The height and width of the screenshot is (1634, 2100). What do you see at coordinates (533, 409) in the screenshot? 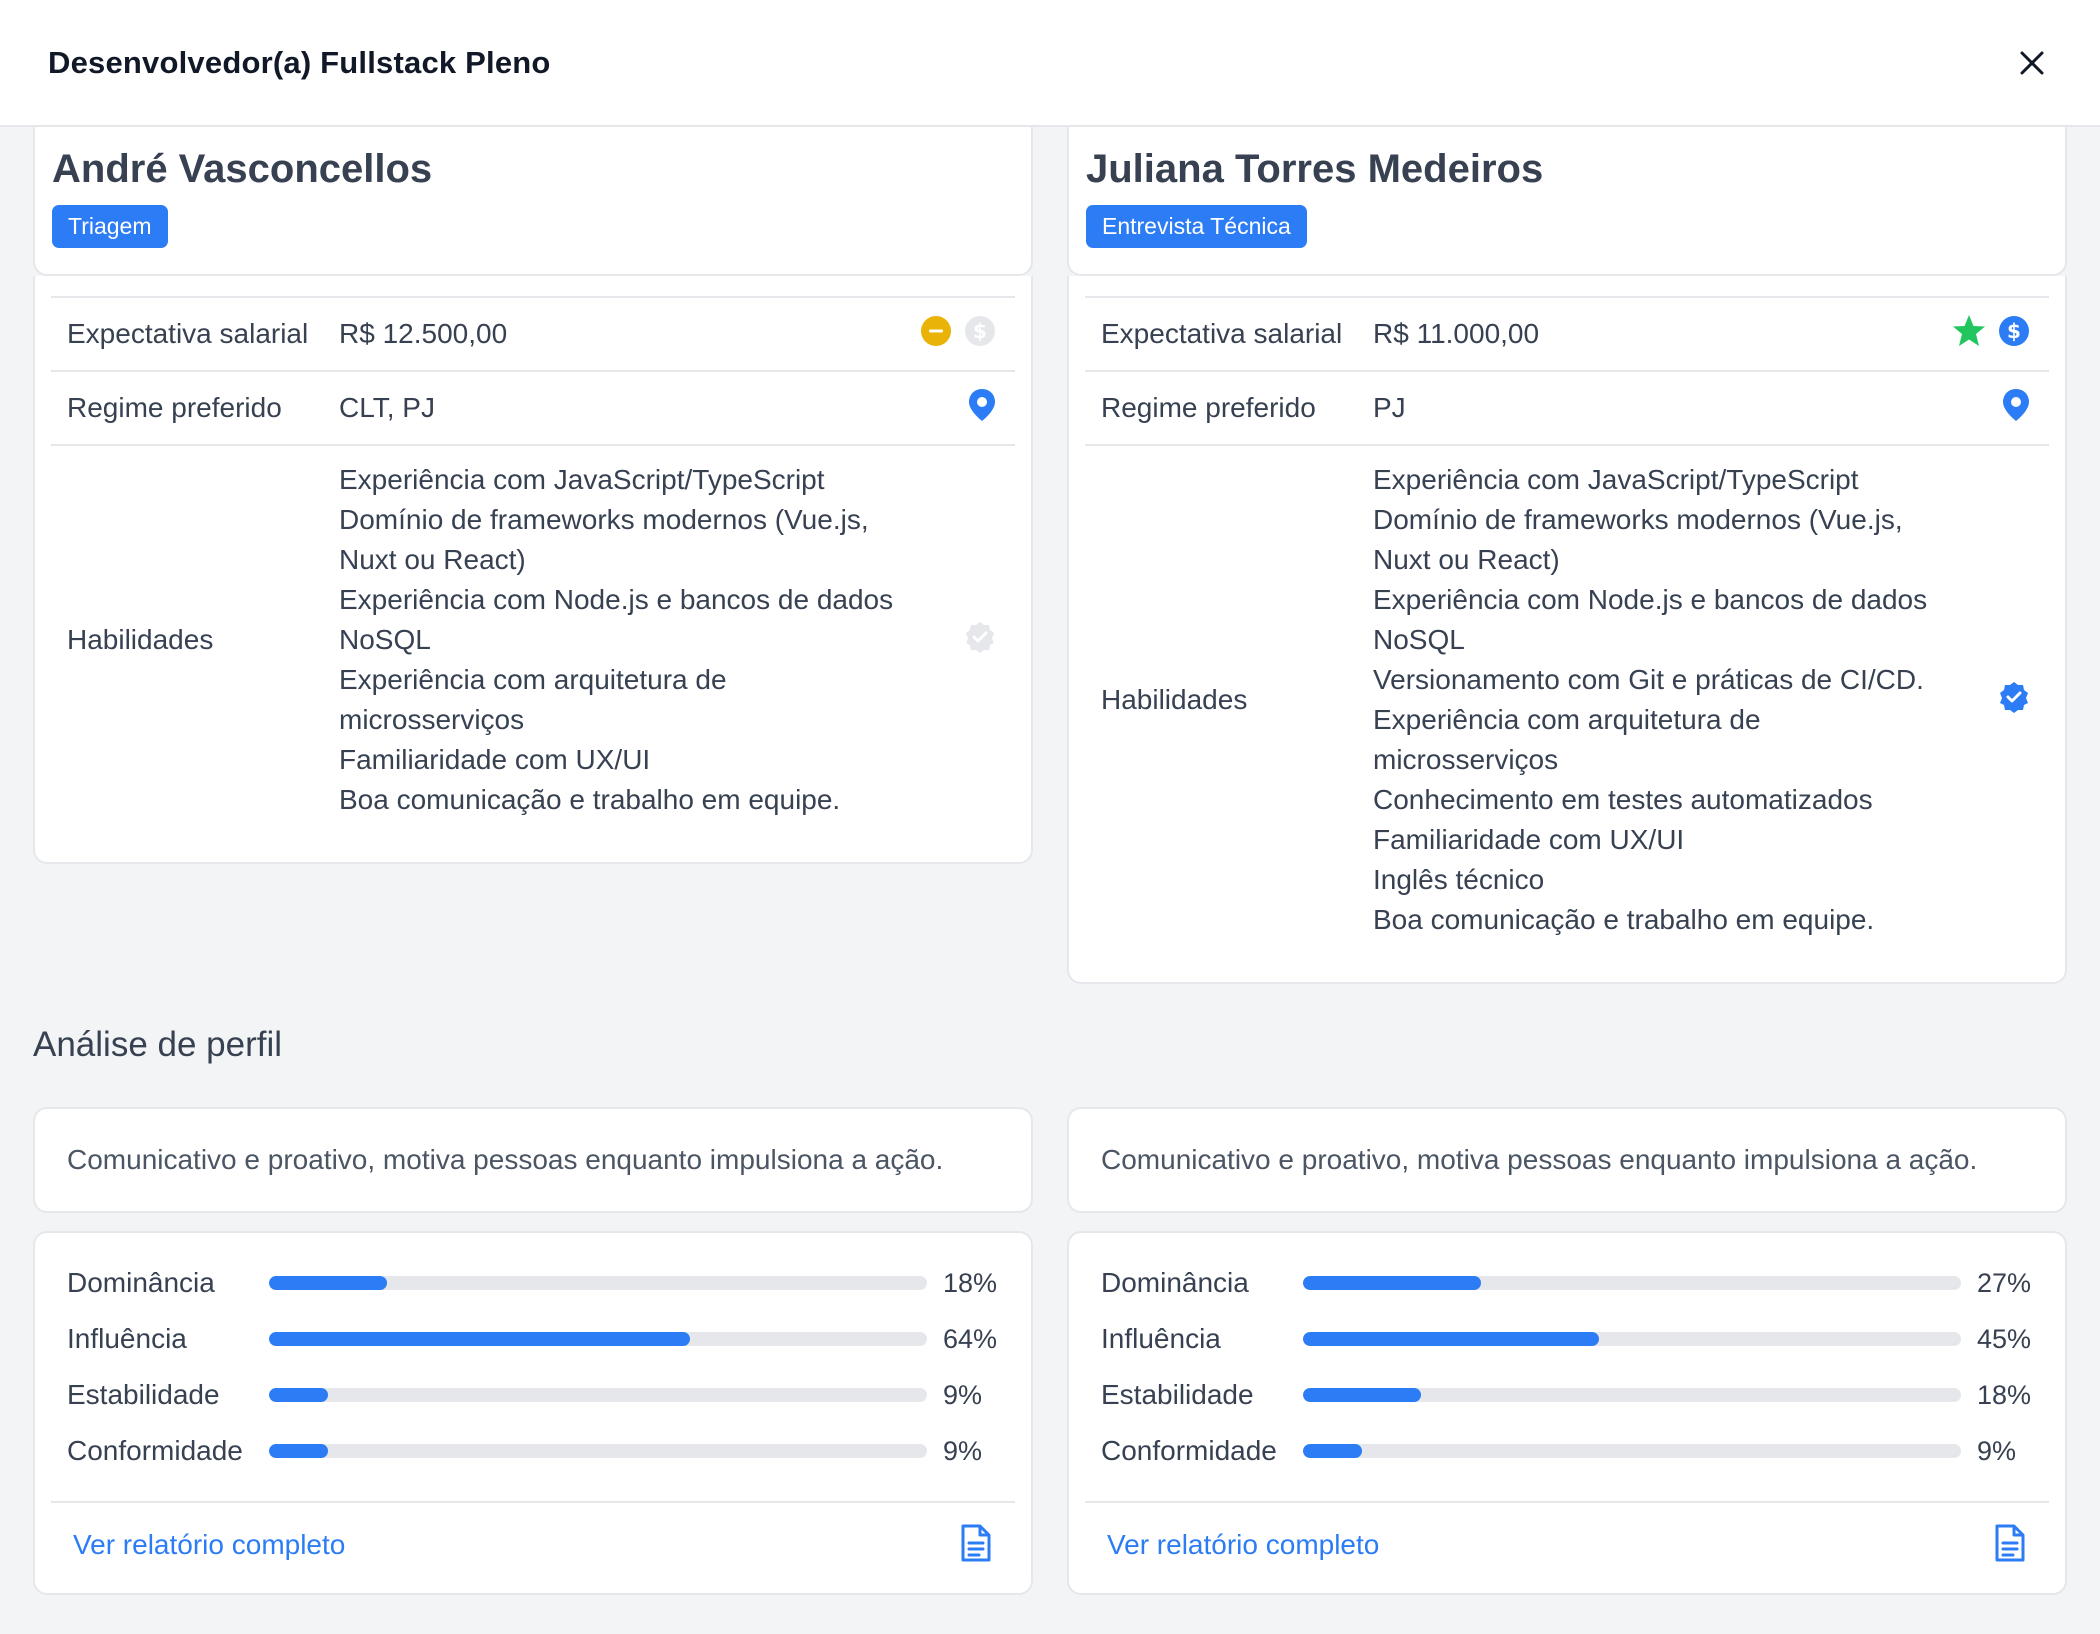
I see `regime-row: Regime preferido CLT, PJ` at bounding box center [533, 409].